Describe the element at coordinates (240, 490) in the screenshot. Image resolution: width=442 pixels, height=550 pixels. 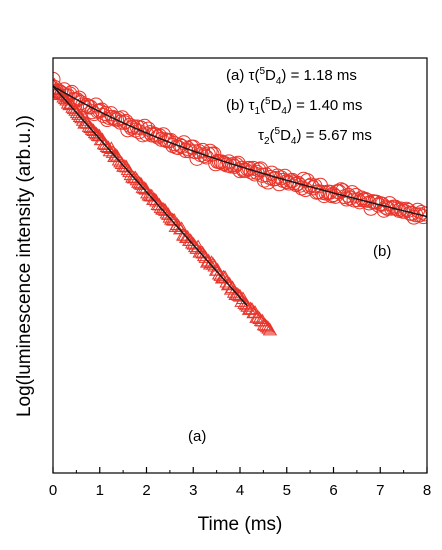
I see `x-tick-label: 4` at that location.